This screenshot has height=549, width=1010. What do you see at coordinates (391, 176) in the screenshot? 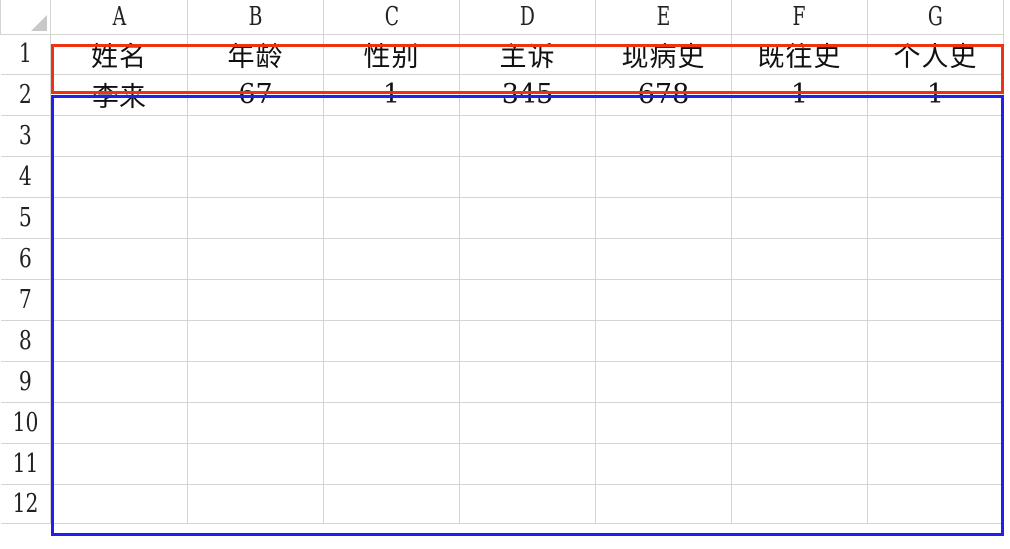
I see `cell-c4` at bounding box center [391, 176].